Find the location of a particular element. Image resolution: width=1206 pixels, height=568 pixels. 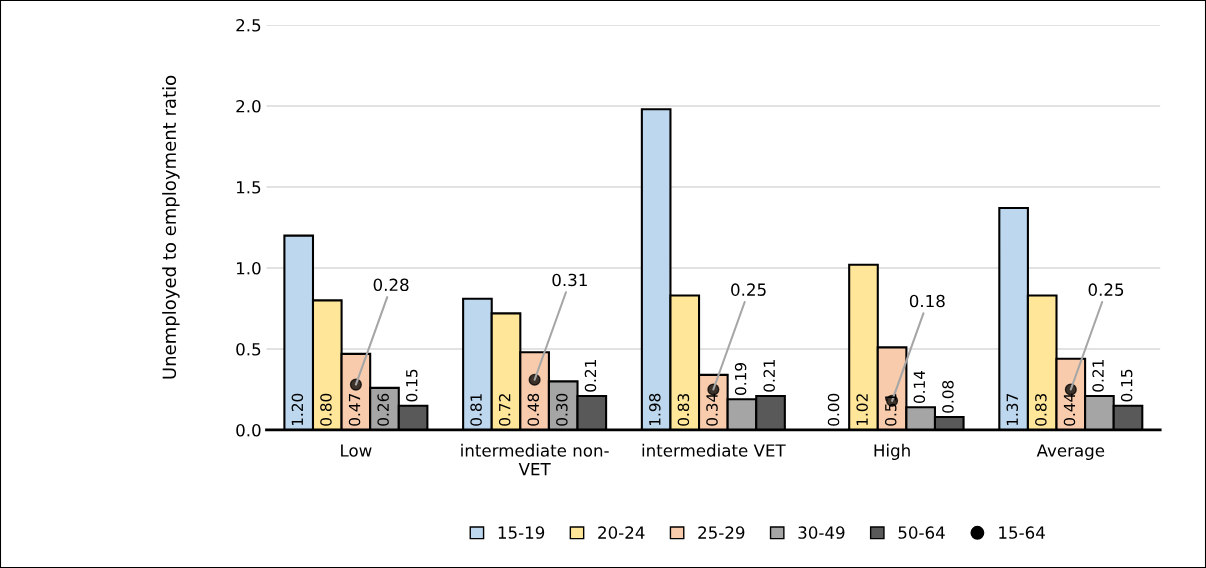

data-label: 0.26 is located at coordinates (383, 409).